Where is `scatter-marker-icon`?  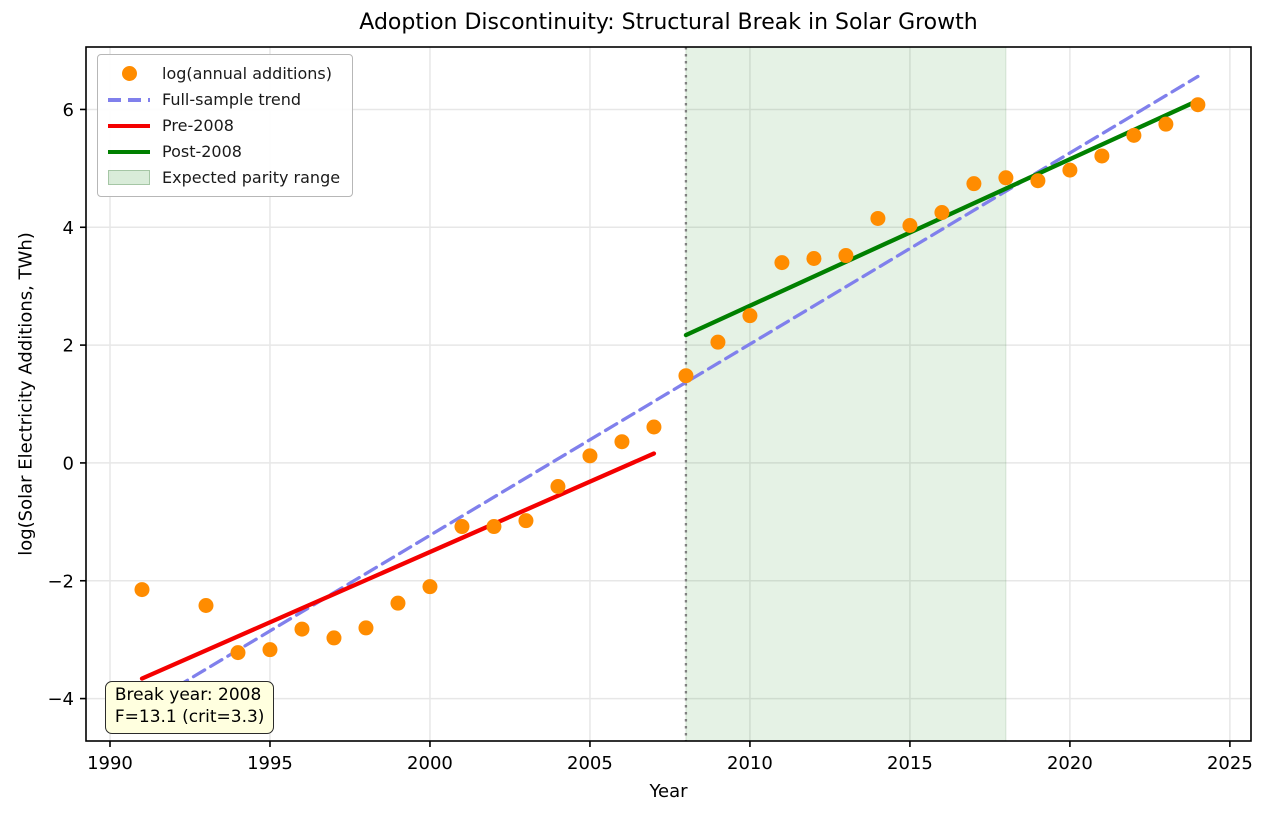 scatter-marker-icon is located at coordinates (129, 73).